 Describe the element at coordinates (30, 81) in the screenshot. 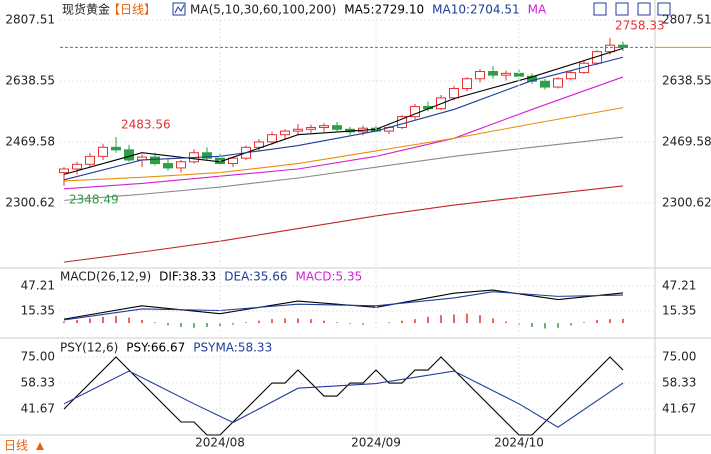

I see `y-tick-label: 2638.55` at that location.